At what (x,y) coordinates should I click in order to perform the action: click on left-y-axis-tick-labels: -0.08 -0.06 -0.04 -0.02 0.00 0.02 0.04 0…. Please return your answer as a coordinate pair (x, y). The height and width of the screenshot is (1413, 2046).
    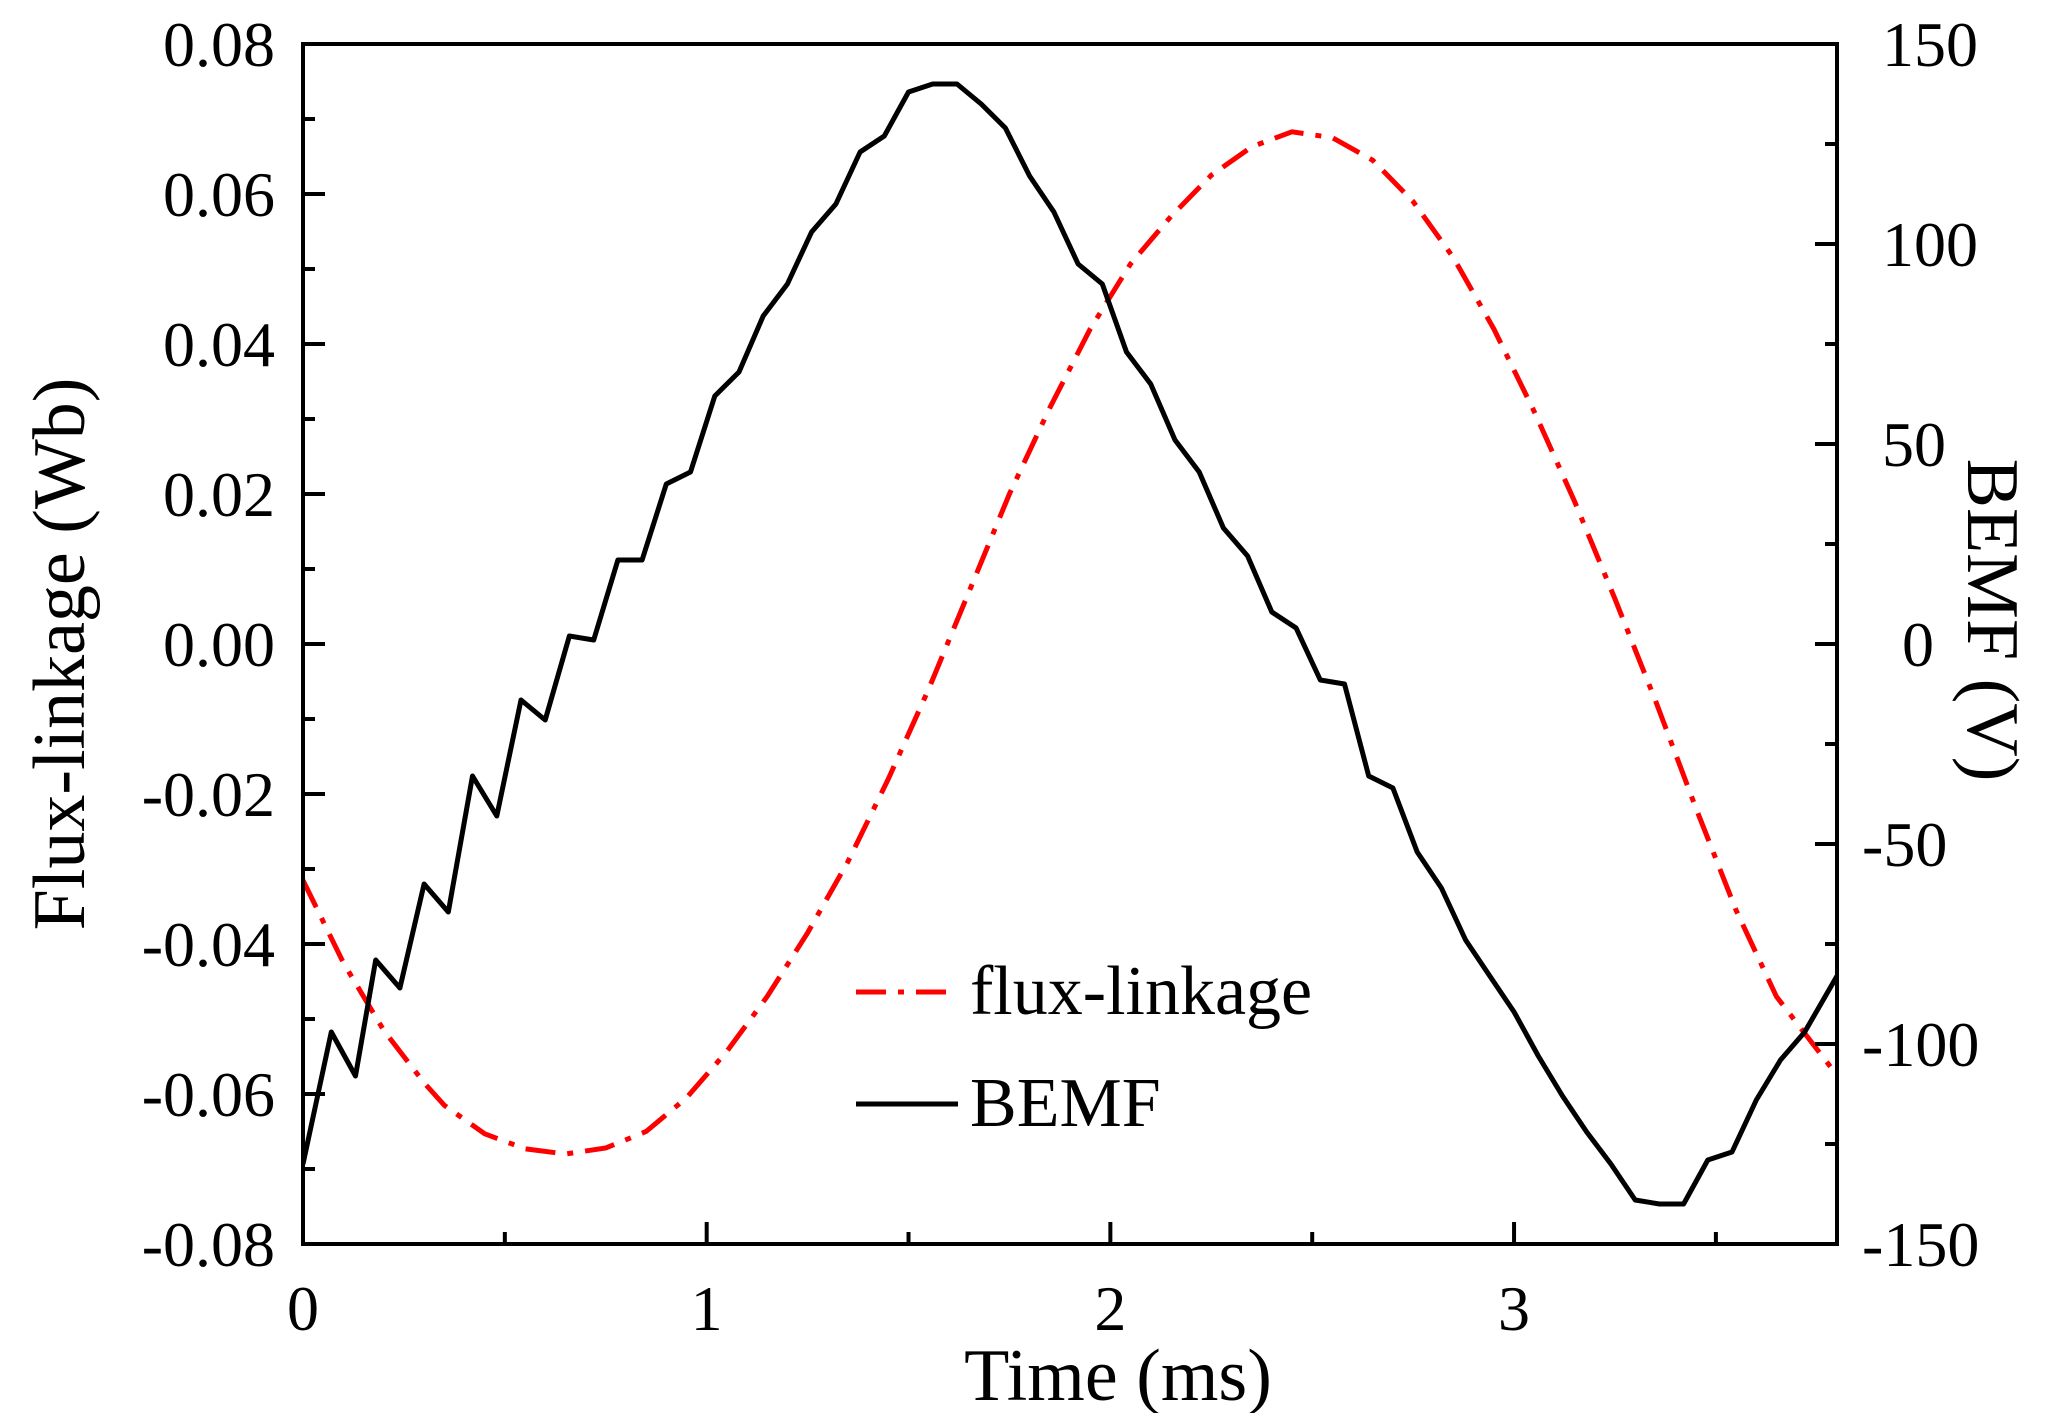
    Looking at the image, I should click on (208, 644).